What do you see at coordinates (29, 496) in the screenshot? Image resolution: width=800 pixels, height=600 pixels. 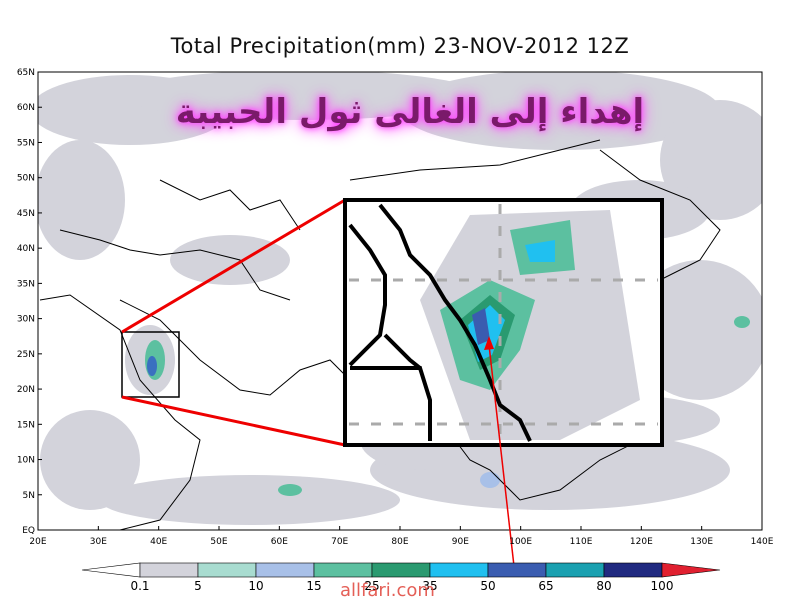 I see `lat-label: 5N` at bounding box center [29, 496].